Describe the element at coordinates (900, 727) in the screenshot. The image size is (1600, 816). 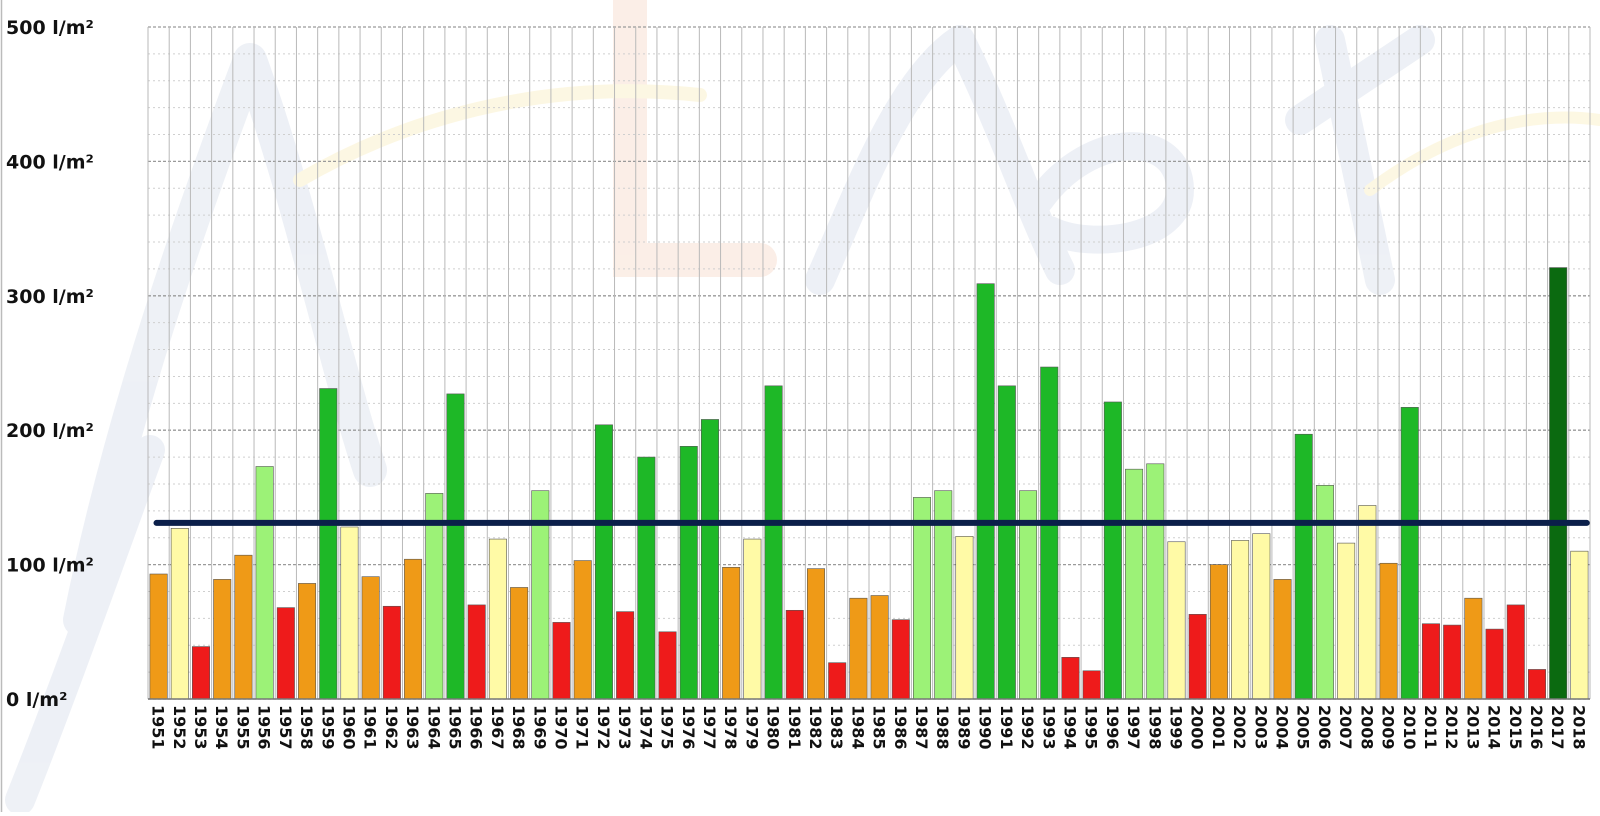
I see `x-tick-label: 1986` at that location.